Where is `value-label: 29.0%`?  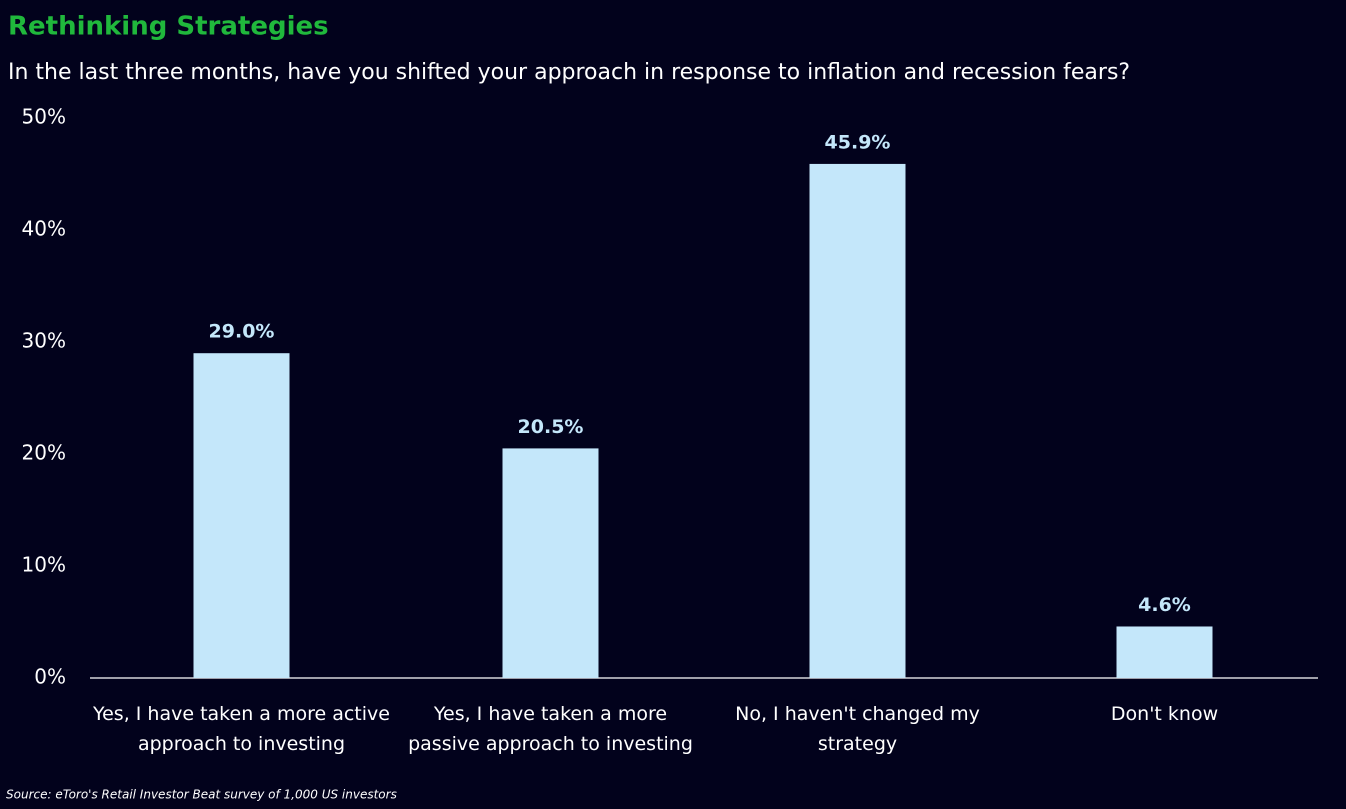
value-label: 29.0% is located at coordinates (242, 332).